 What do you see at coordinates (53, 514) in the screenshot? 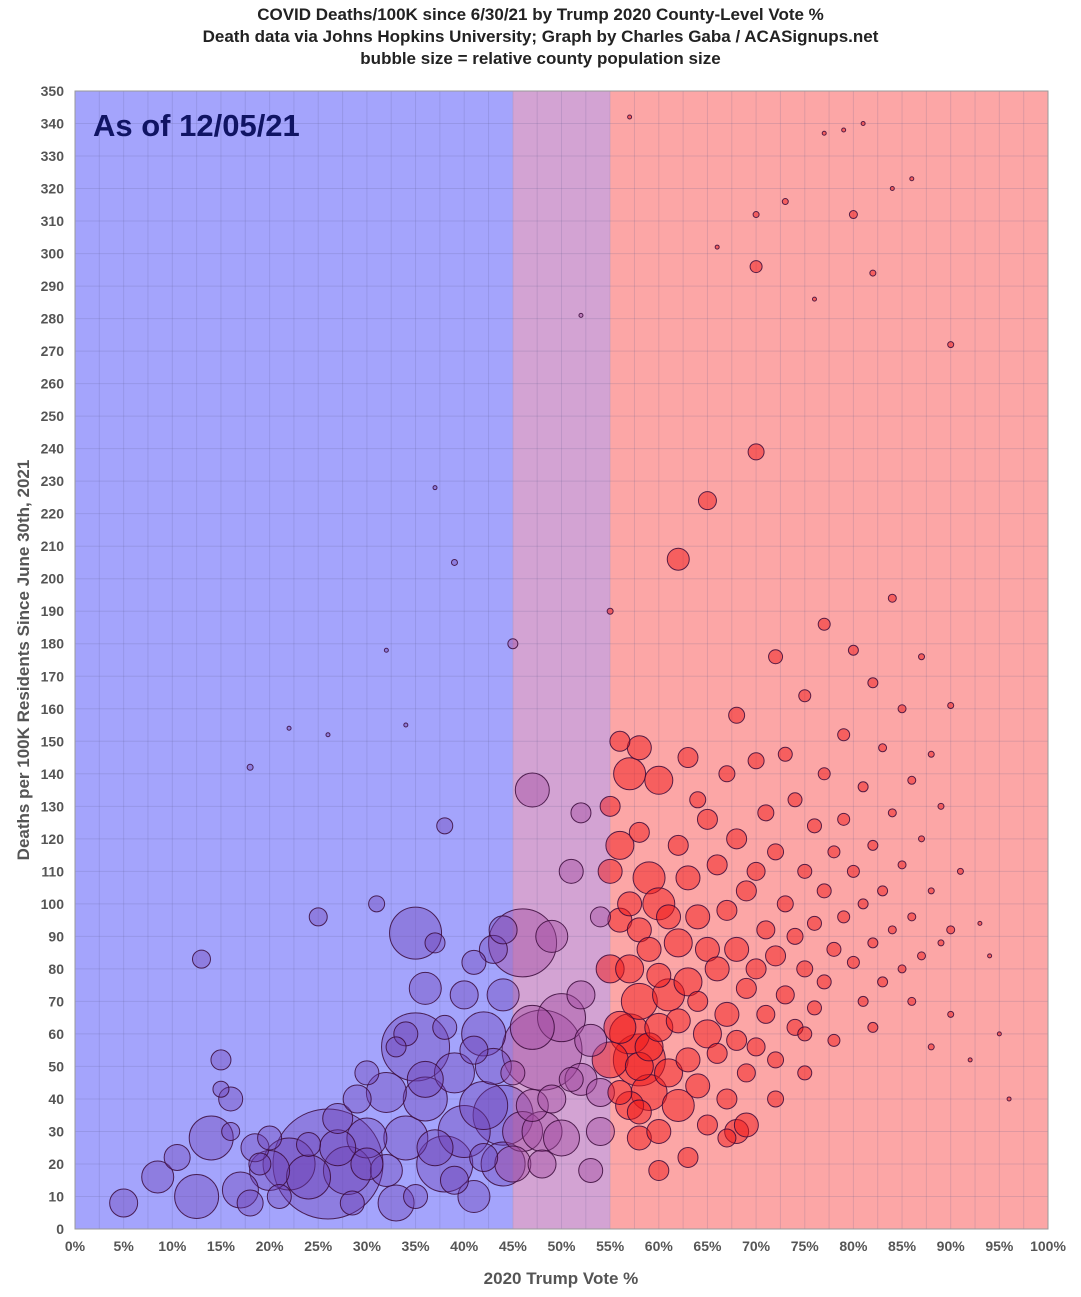
I see `y-tick-label: 220` at bounding box center [53, 514].